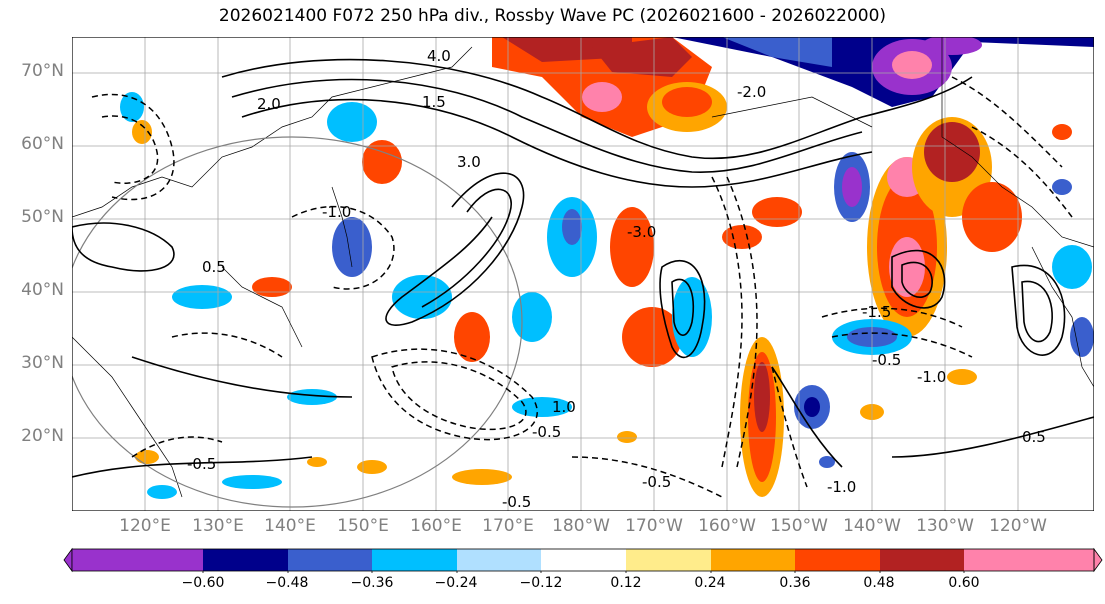 The height and width of the screenshot is (604, 1105). What do you see at coordinates (42, 71) in the screenshot?
I see `lat-label-70n: 70°N` at bounding box center [42, 71].